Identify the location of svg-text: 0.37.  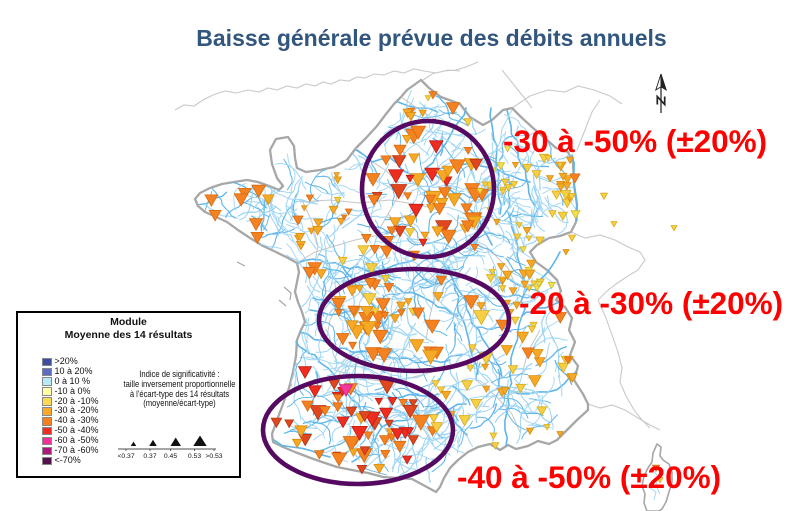
(149, 456).